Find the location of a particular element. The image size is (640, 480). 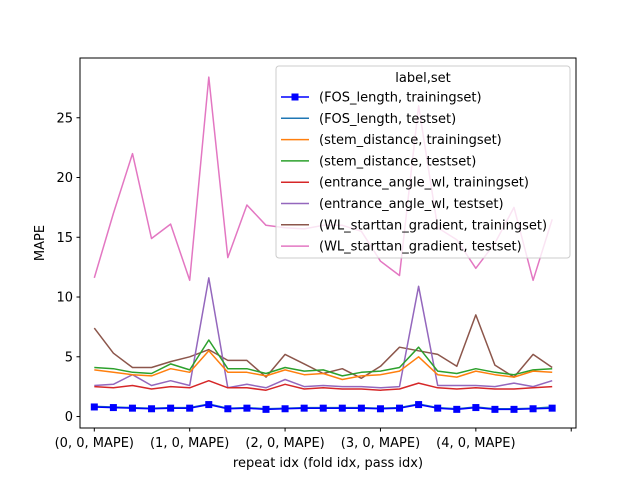

x-axis-label: repeat idx (fold idx, pass idx) is located at coordinates (328, 463).